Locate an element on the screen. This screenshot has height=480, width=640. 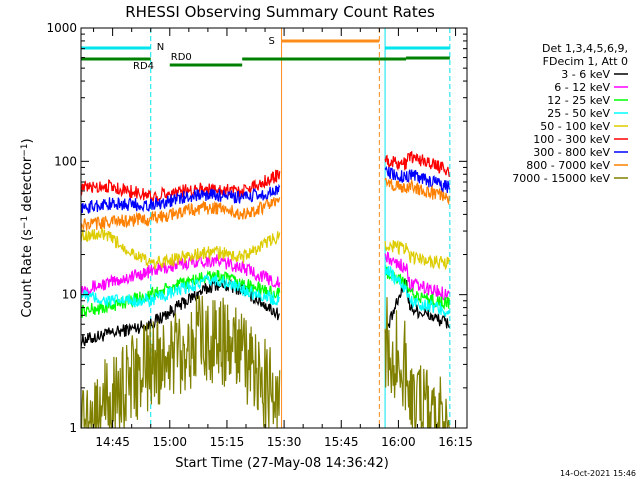
x-tick-label: 14:45 is located at coordinates (112, 442).